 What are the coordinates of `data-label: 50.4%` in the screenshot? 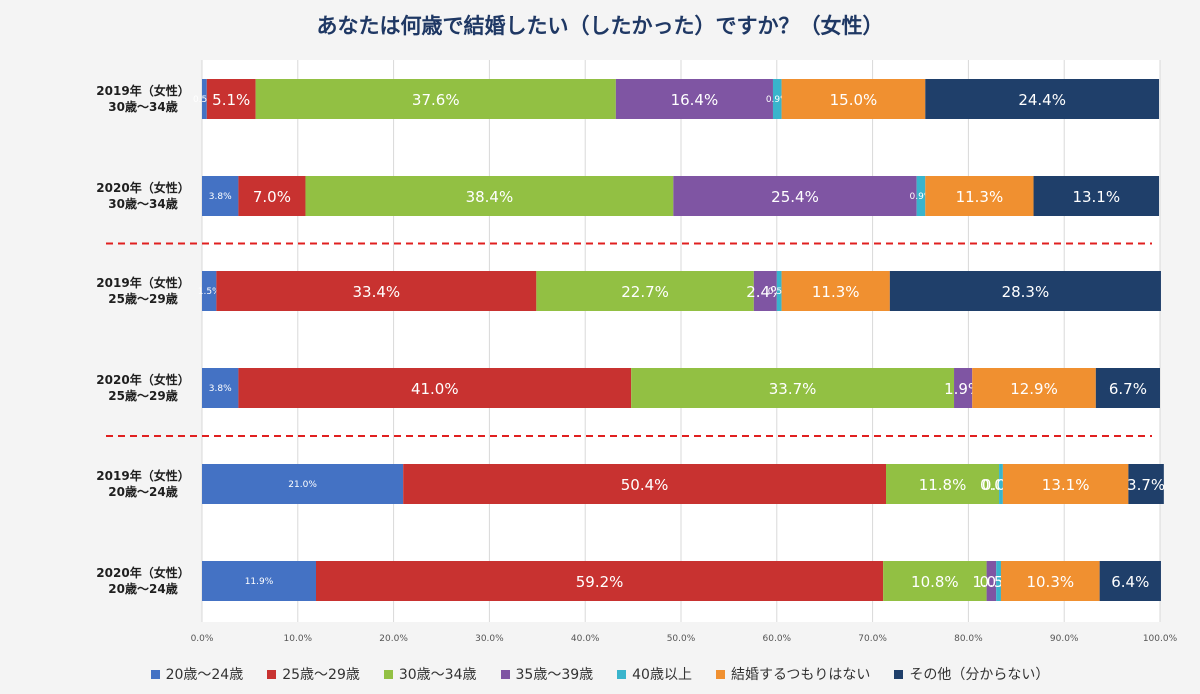 It's located at (645, 485).